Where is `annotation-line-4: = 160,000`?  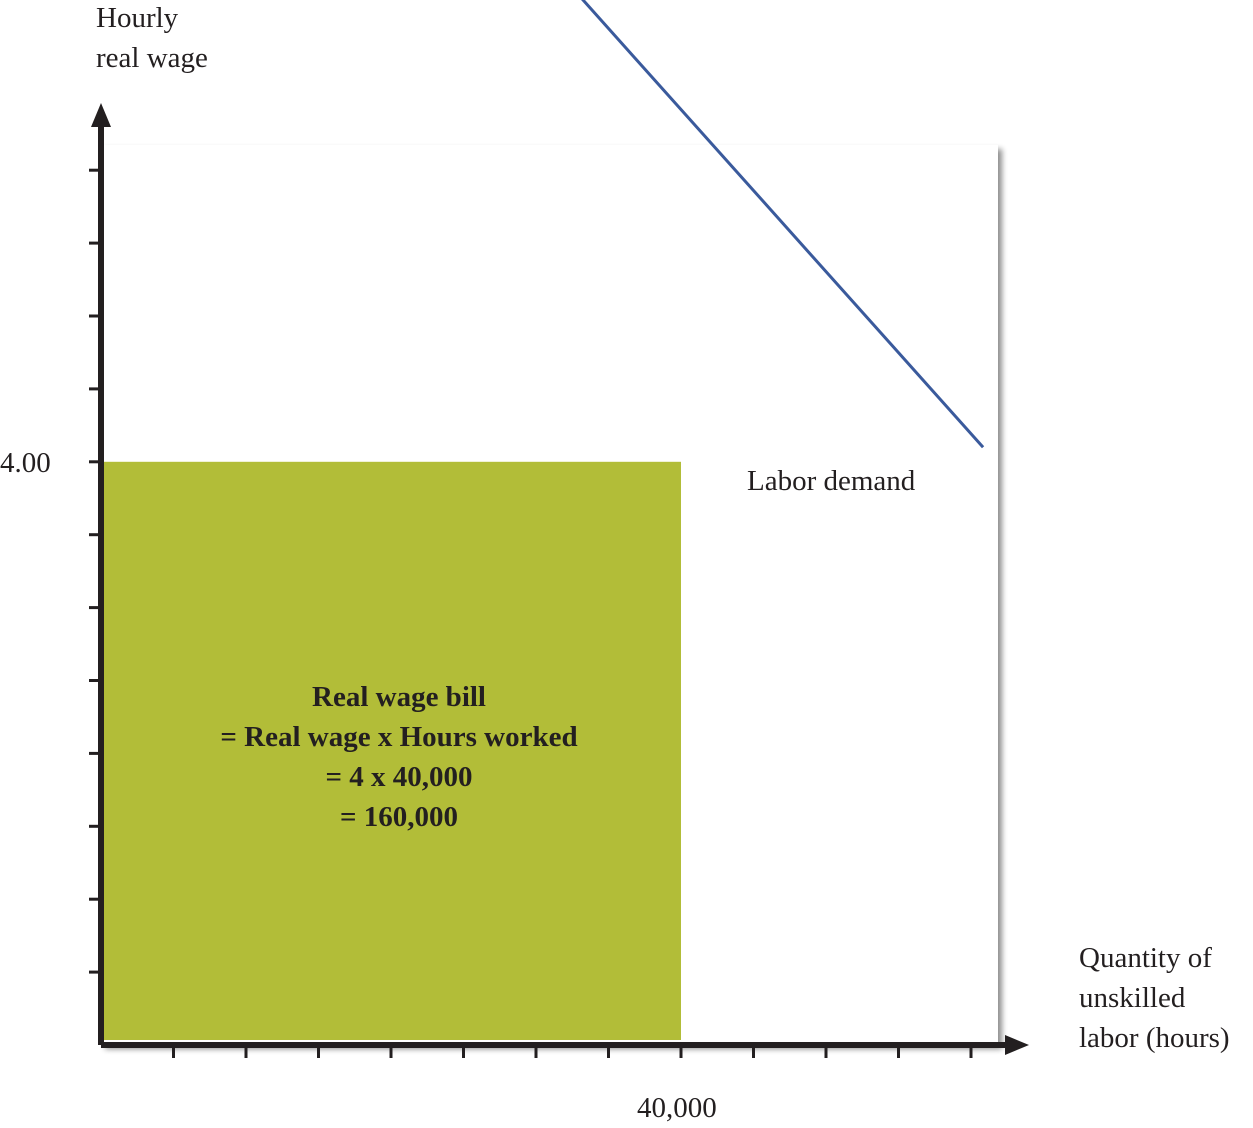 annotation-line-4: = 160,000 is located at coordinates (399, 817).